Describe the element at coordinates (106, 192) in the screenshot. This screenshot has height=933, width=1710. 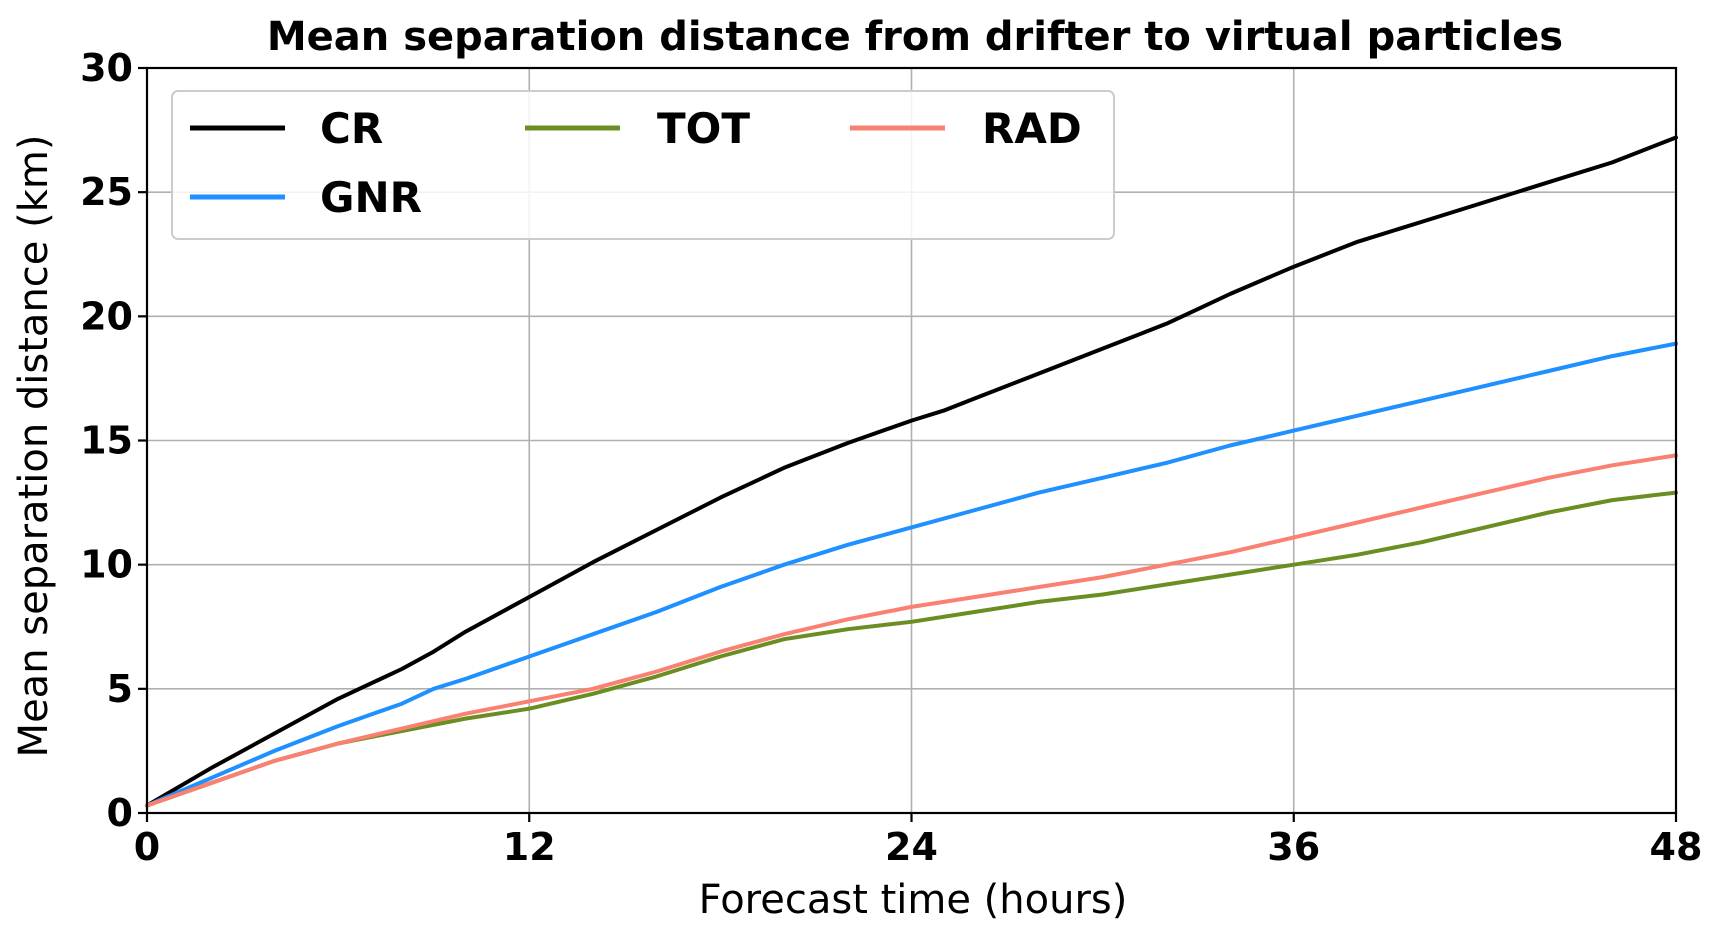
I see `y-tick-label: 25` at that location.